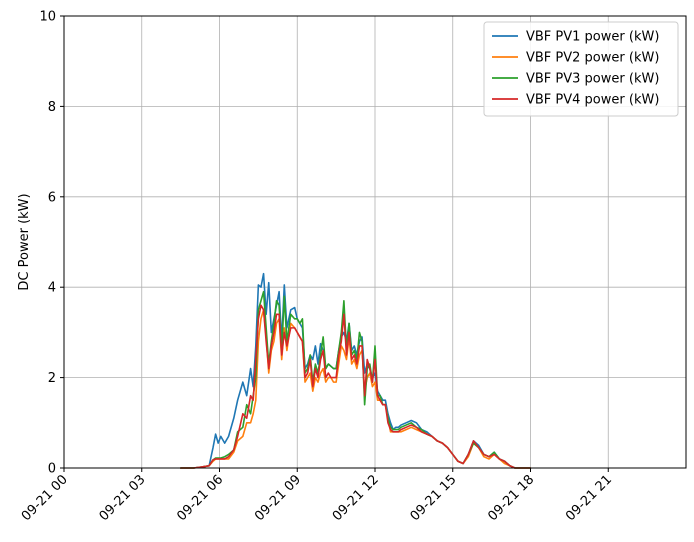  Describe the element at coordinates (52, 107) in the screenshot. I see `y-tick-label: 8` at that location.